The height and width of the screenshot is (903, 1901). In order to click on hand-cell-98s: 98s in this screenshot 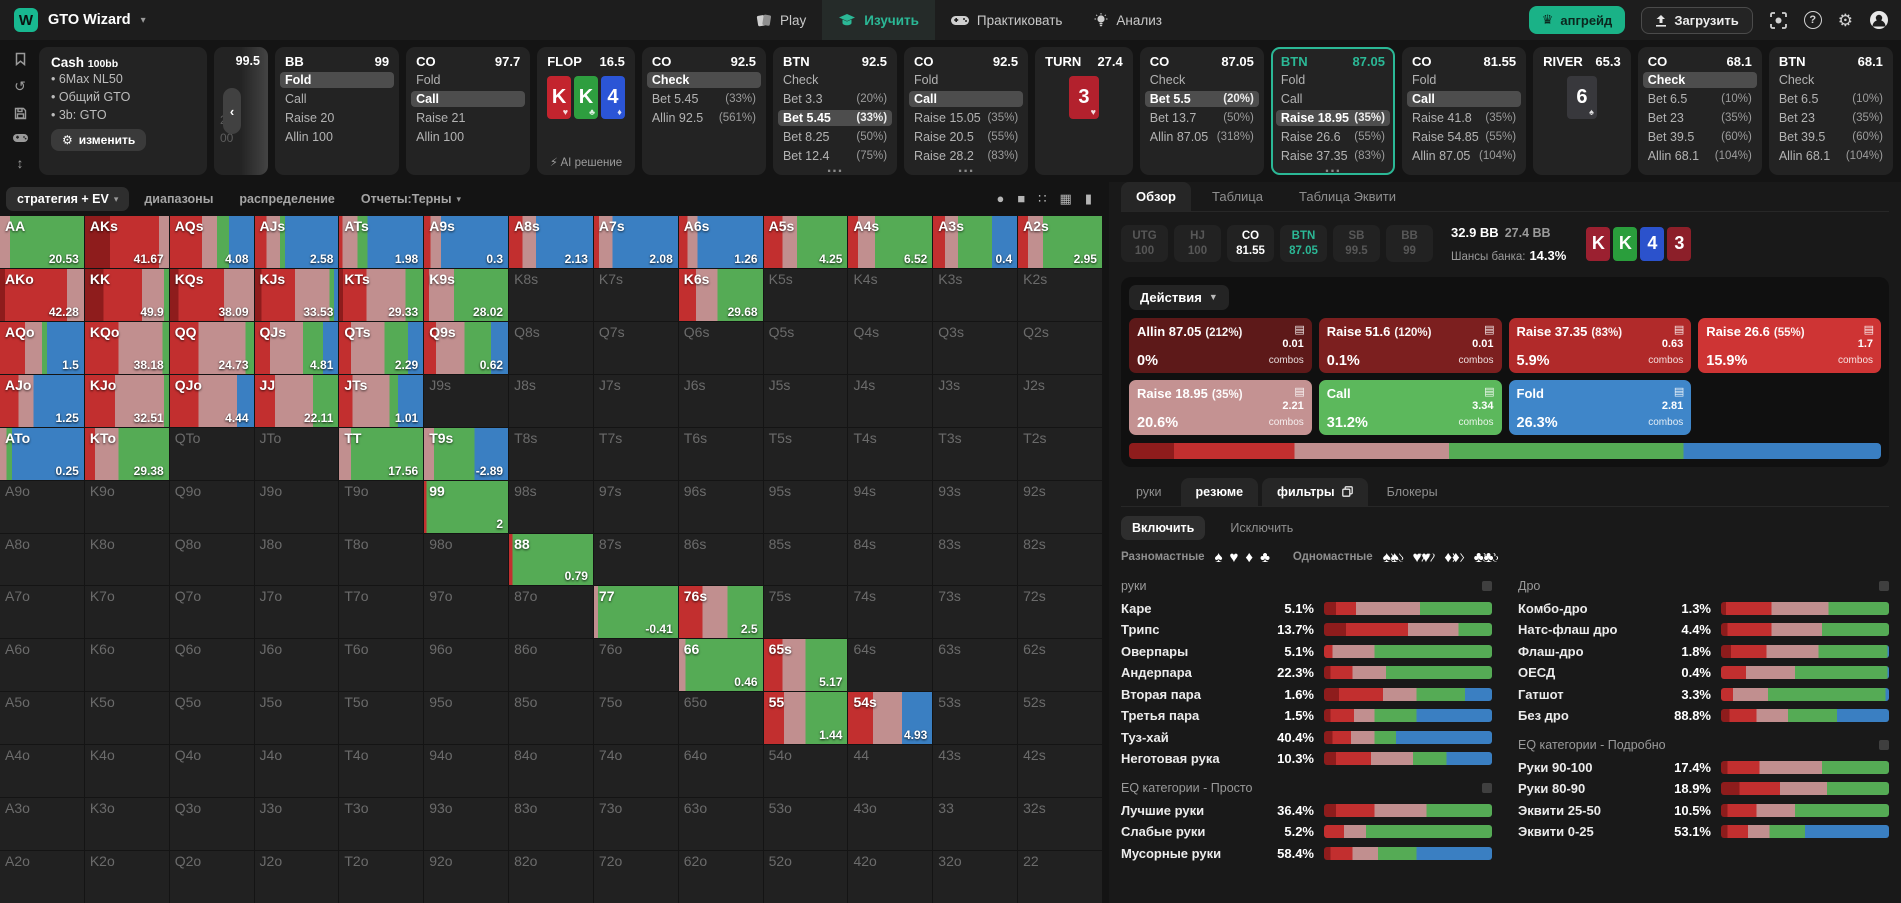, I will do `click(551, 506)`.